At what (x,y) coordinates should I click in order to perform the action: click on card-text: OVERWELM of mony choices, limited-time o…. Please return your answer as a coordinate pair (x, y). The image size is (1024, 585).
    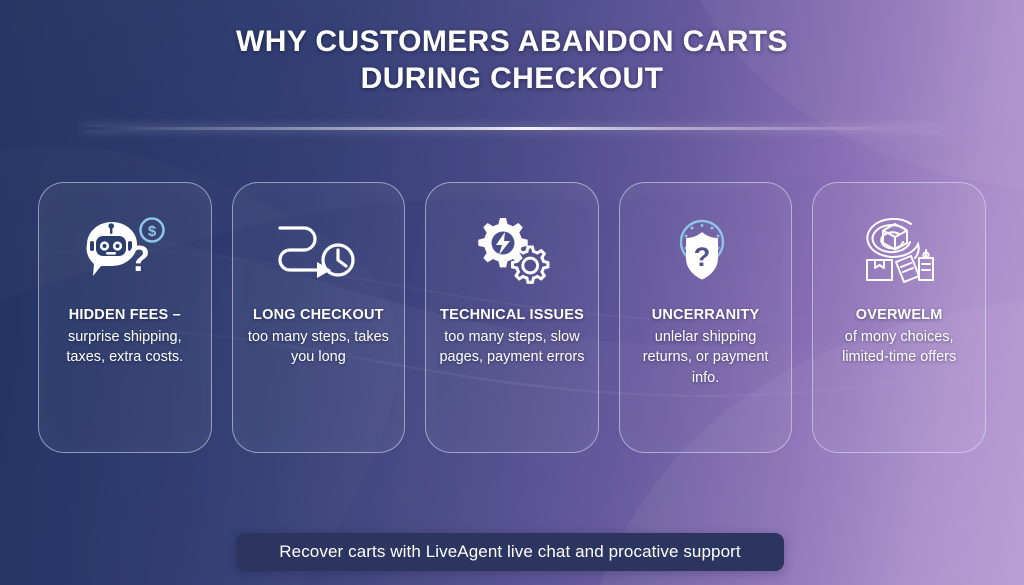
    Looking at the image, I should click on (899, 336).